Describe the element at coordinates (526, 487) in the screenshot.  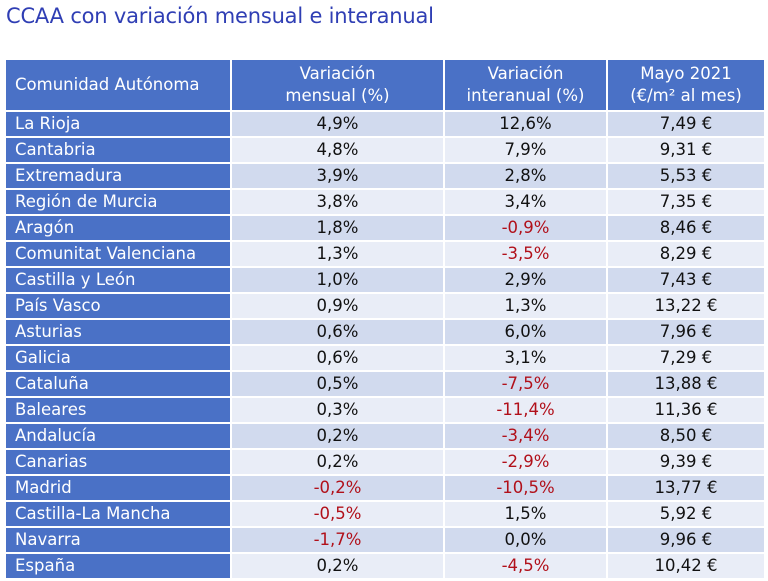
I see `yearly-variation-cell: -10,5%` at that location.